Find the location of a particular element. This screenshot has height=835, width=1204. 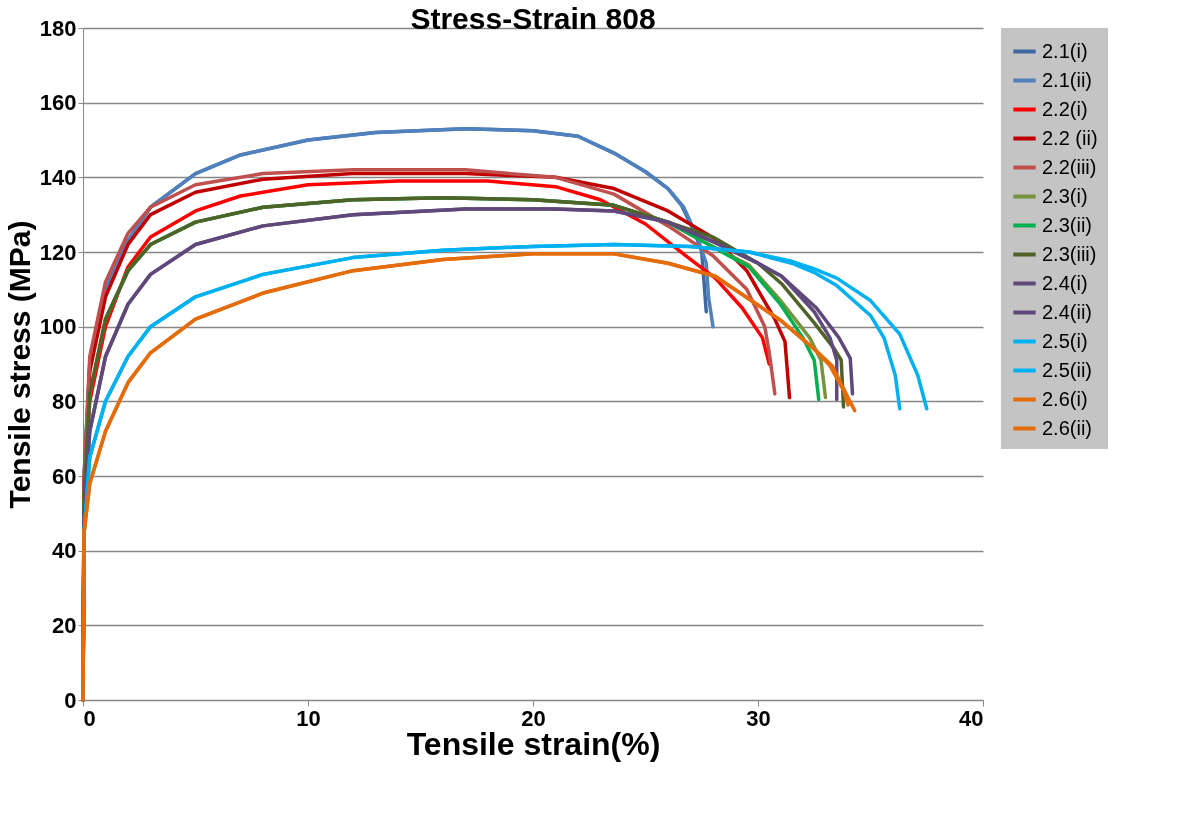

x-tick-label: 10 is located at coordinates (308, 718).